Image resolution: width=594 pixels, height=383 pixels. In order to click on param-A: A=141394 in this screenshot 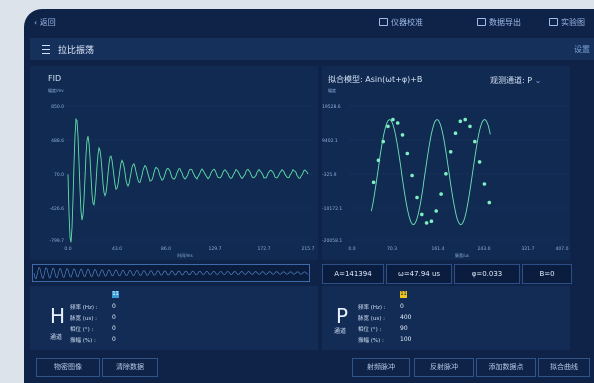, I will do `click(353, 274)`.